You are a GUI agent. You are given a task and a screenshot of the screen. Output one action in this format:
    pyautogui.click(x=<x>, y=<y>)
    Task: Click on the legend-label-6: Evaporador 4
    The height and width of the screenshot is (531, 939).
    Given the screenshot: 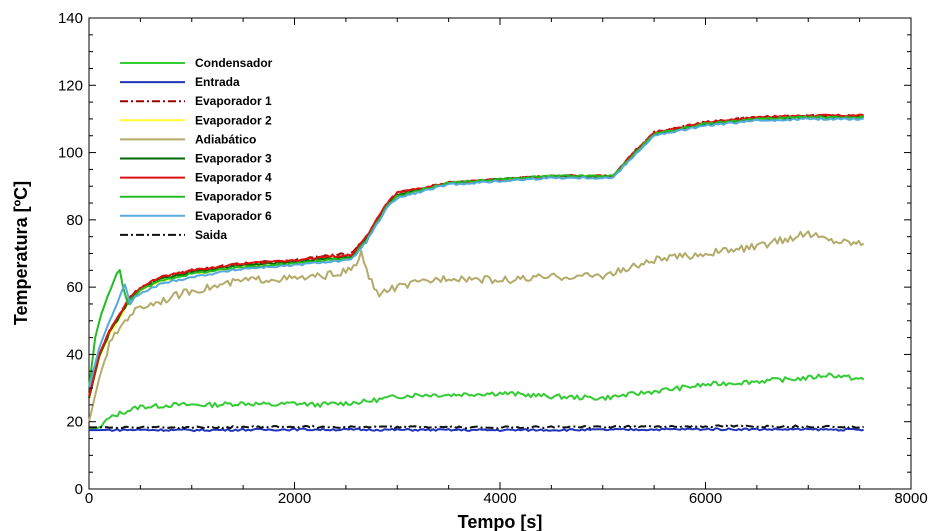 What is the action you would take?
    pyautogui.click(x=233, y=178)
    